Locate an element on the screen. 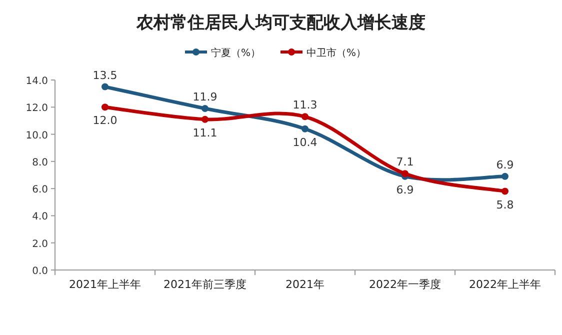 The width and height of the screenshot is (562, 335). y-tick-label: 8.0 is located at coordinates (40, 162).